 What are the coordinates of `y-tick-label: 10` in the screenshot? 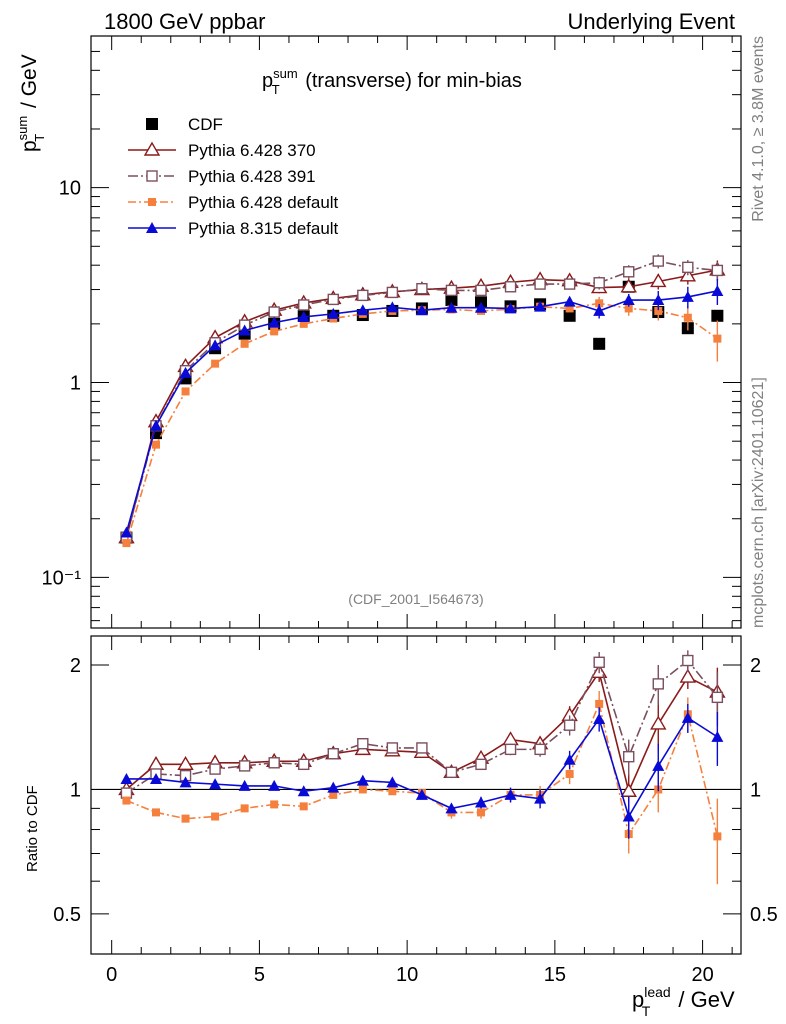 It's located at (70, 189).